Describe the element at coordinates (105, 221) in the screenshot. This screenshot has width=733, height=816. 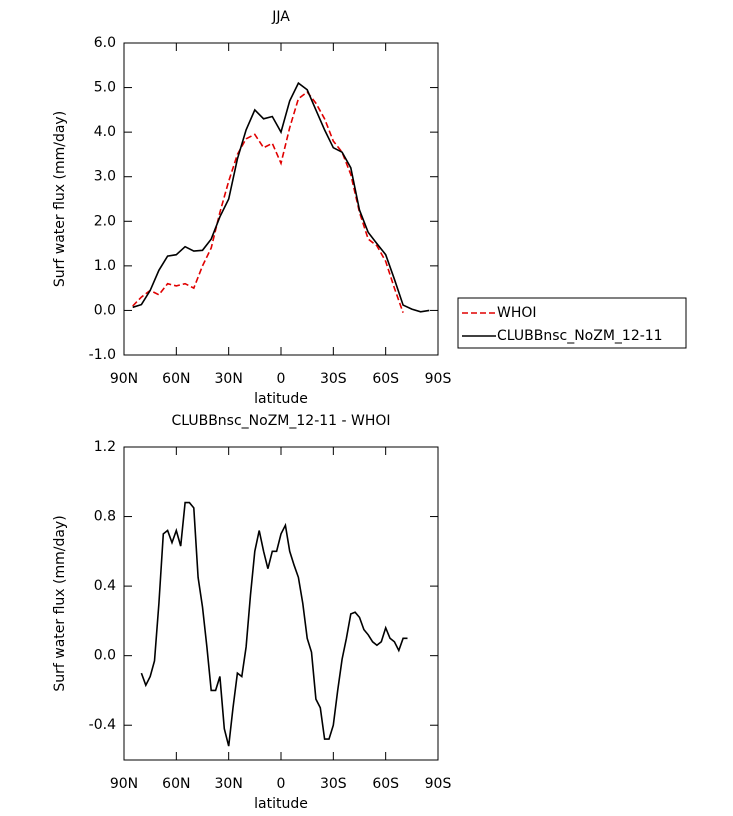
I see `y-tick-label: 2.0` at that location.